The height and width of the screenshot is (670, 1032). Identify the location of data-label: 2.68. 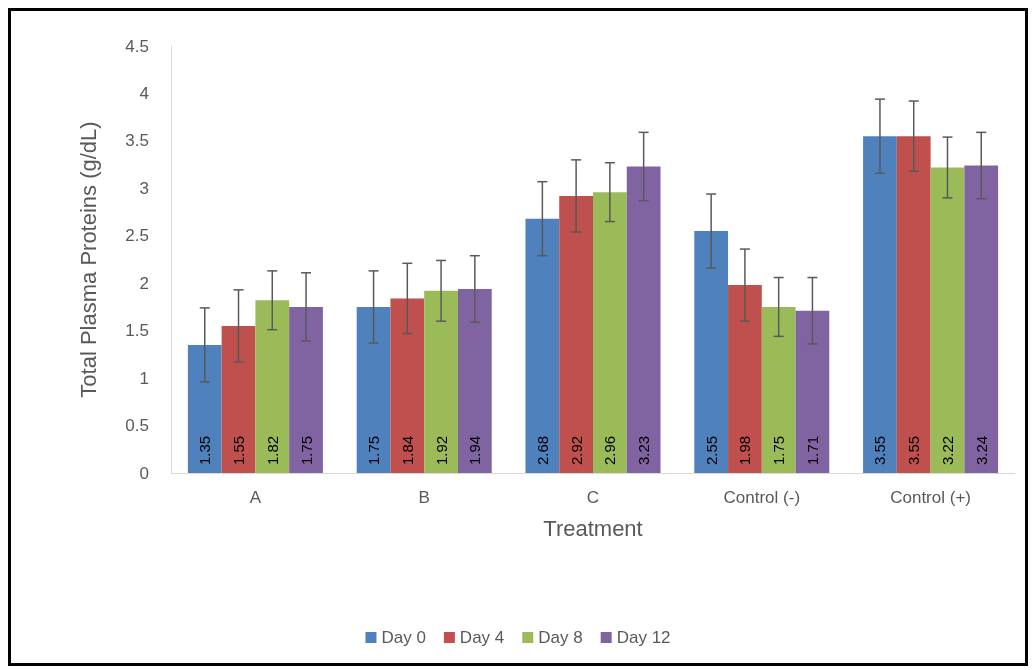
(542, 450).